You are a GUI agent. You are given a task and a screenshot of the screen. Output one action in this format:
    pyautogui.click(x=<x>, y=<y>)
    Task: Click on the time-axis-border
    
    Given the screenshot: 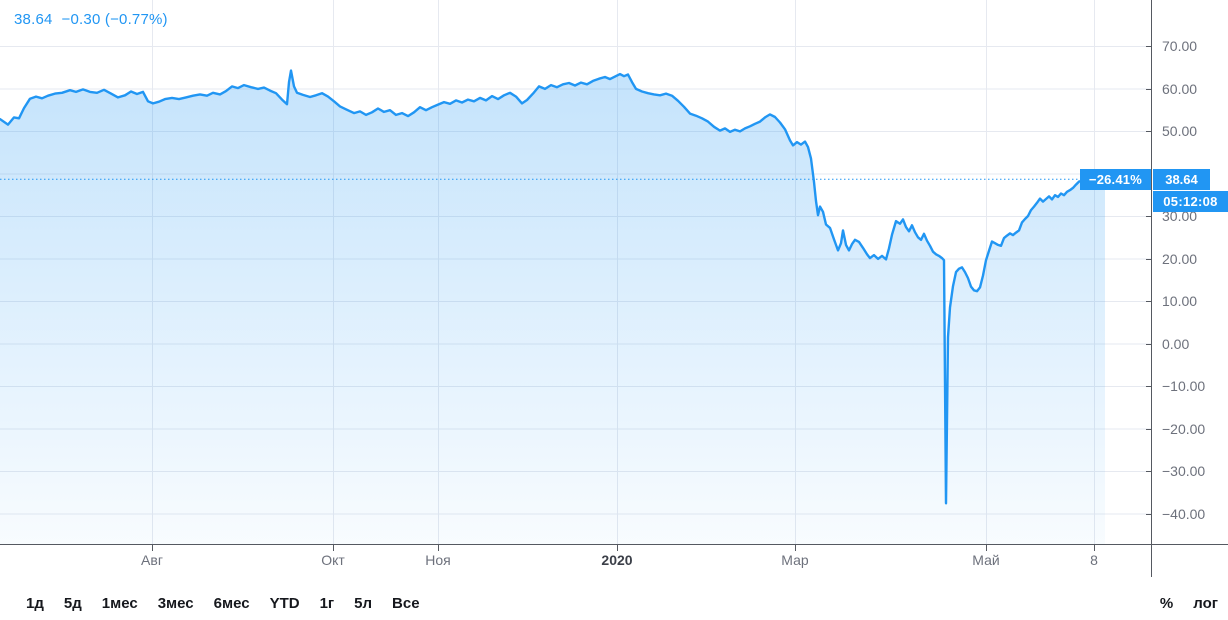 What is the action you would take?
    pyautogui.click(x=614, y=544)
    